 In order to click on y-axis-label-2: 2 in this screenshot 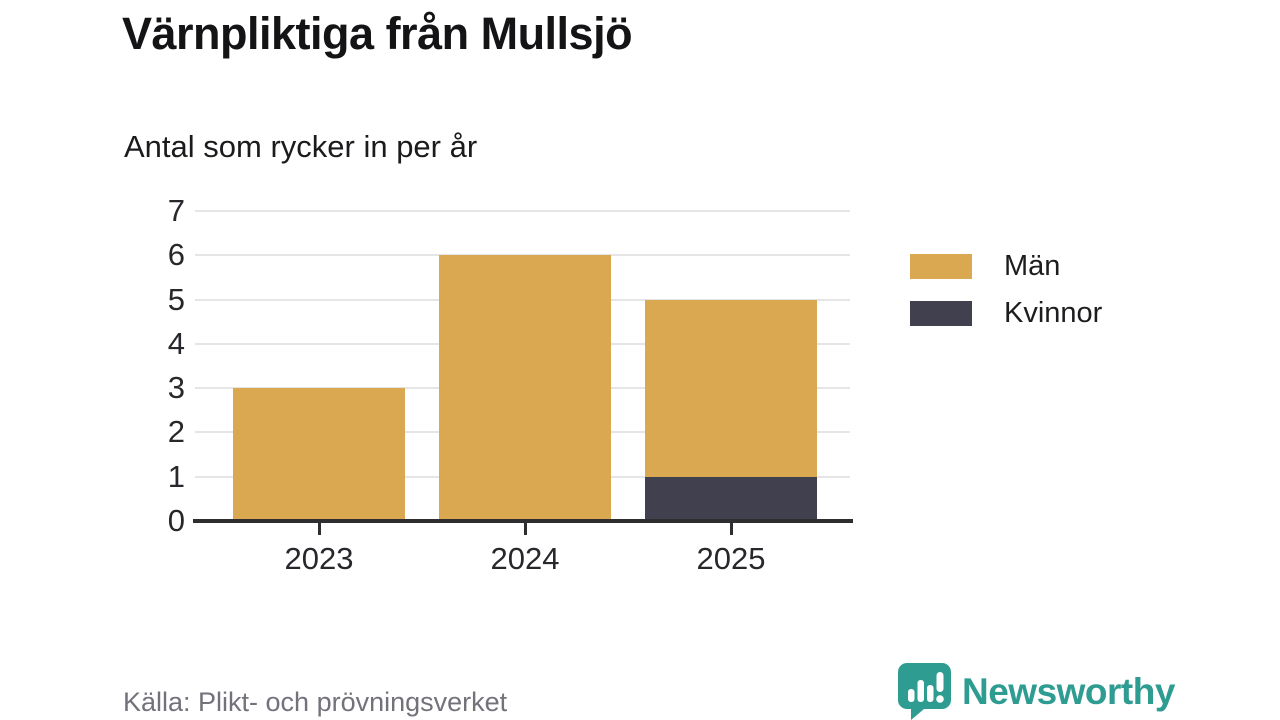, I will do `click(176, 432)`.